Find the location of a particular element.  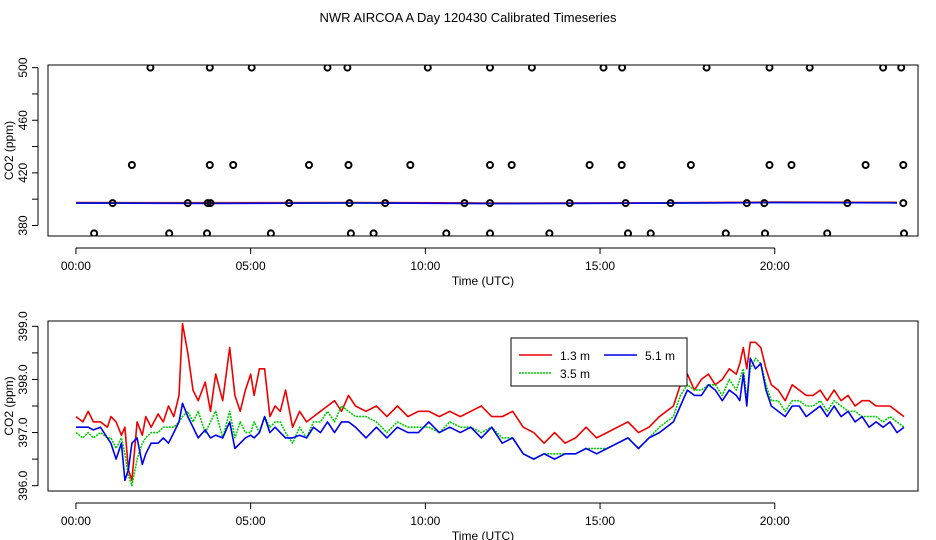

legend: 1.3 m 3.5 m 5.1 m is located at coordinates (599, 362).